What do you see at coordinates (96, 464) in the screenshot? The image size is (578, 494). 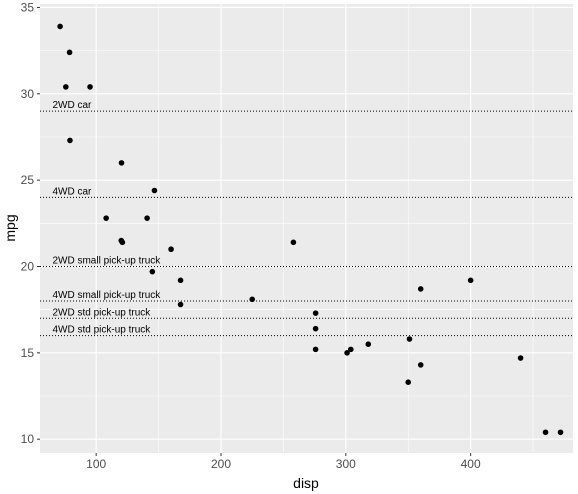 I see `x-tick-label: 100` at bounding box center [96, 464].